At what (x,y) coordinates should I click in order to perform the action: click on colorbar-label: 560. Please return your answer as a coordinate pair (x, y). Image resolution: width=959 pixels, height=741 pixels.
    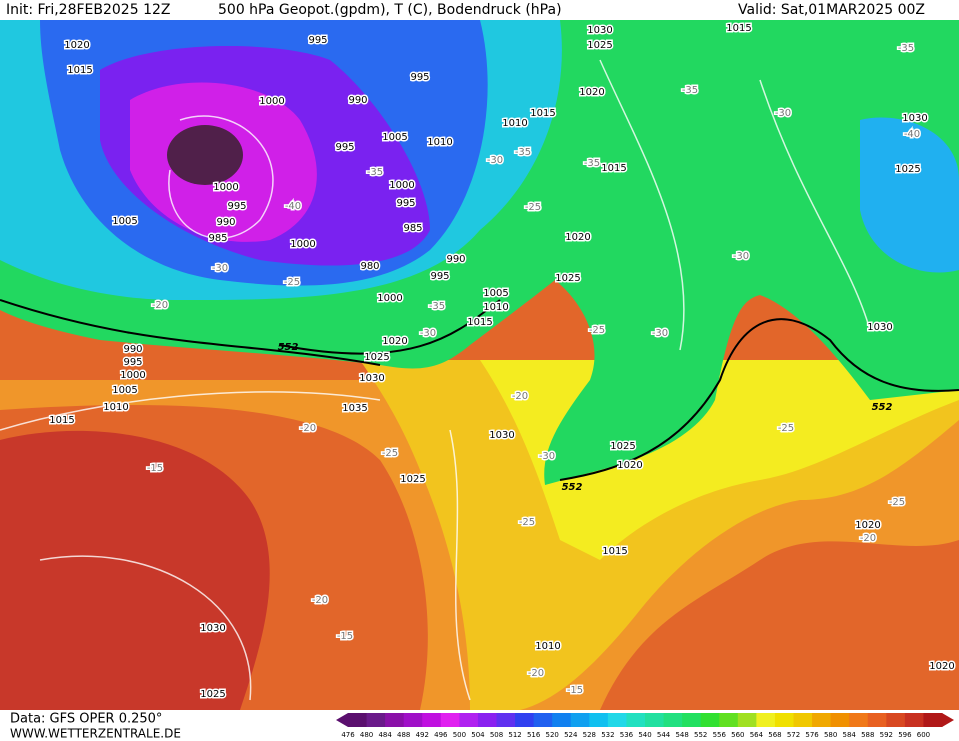
    Looking at the image, I should click on (737, 735).